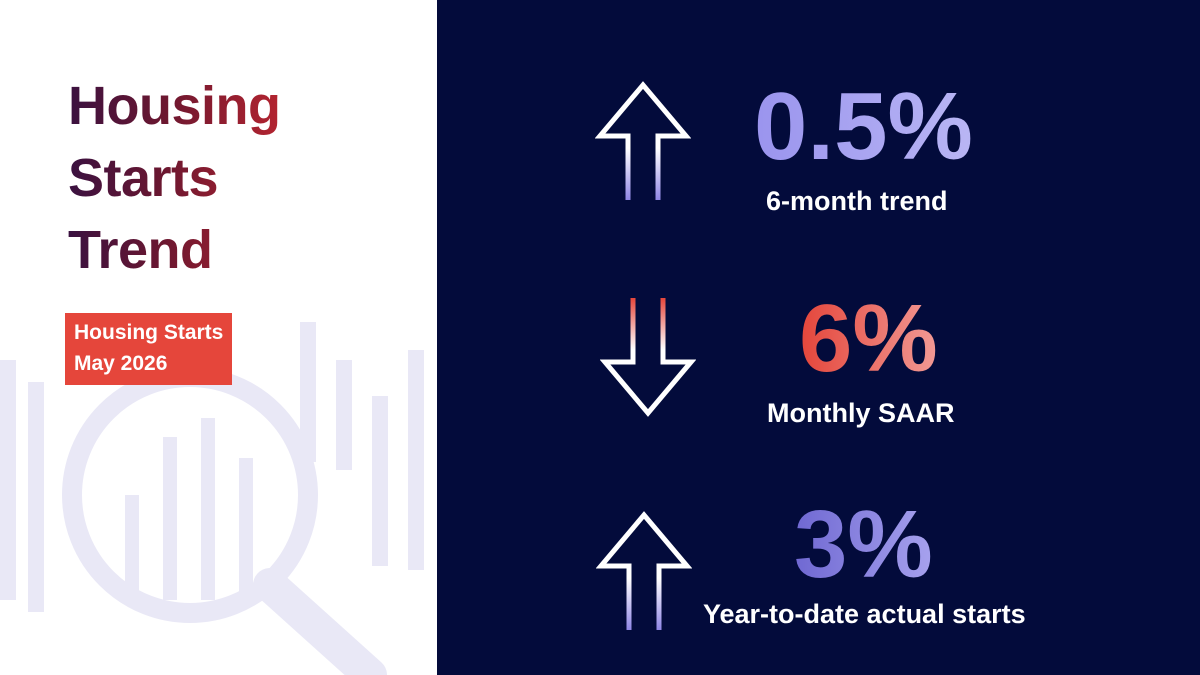 The height and width of the screenshot is (675, 1200). What do you see at coordinates (868, 338) in the screenshot?
I see `metric-value-monthly: 6%` at bounding box center [868, 338].